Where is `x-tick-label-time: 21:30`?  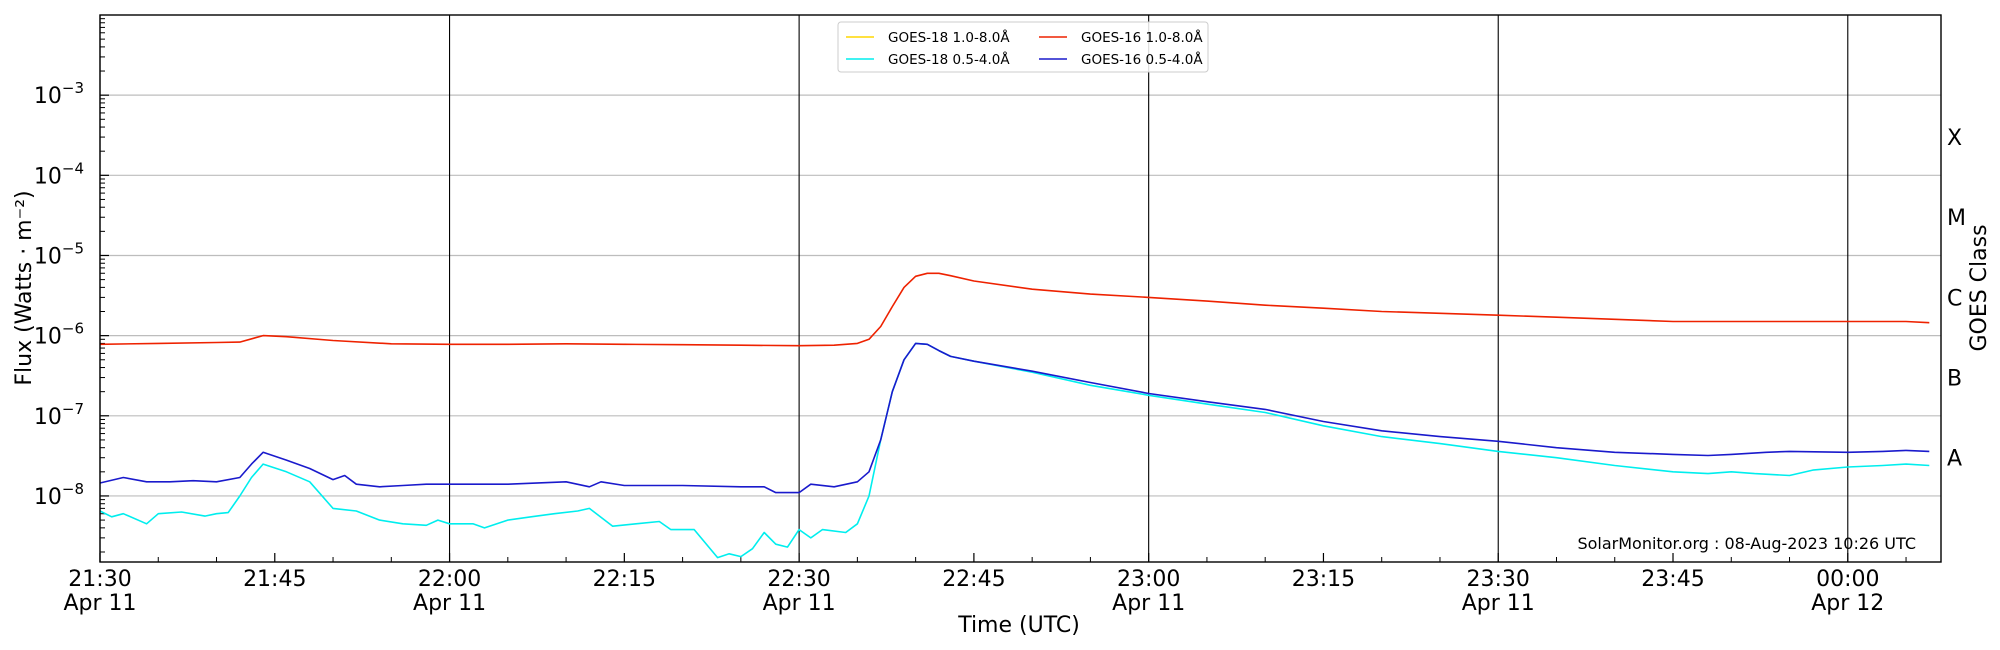 x-tick-label-time: 21:30 is located at coordinates (99, 579).